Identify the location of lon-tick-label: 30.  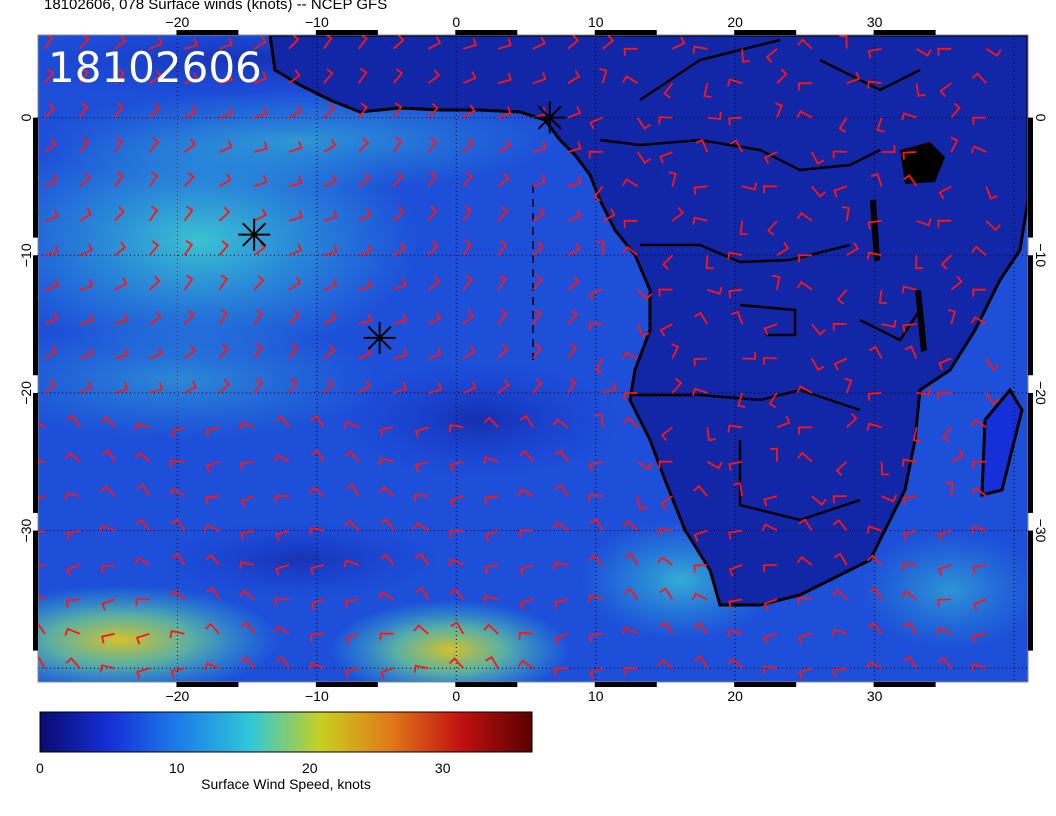
(875, 696).